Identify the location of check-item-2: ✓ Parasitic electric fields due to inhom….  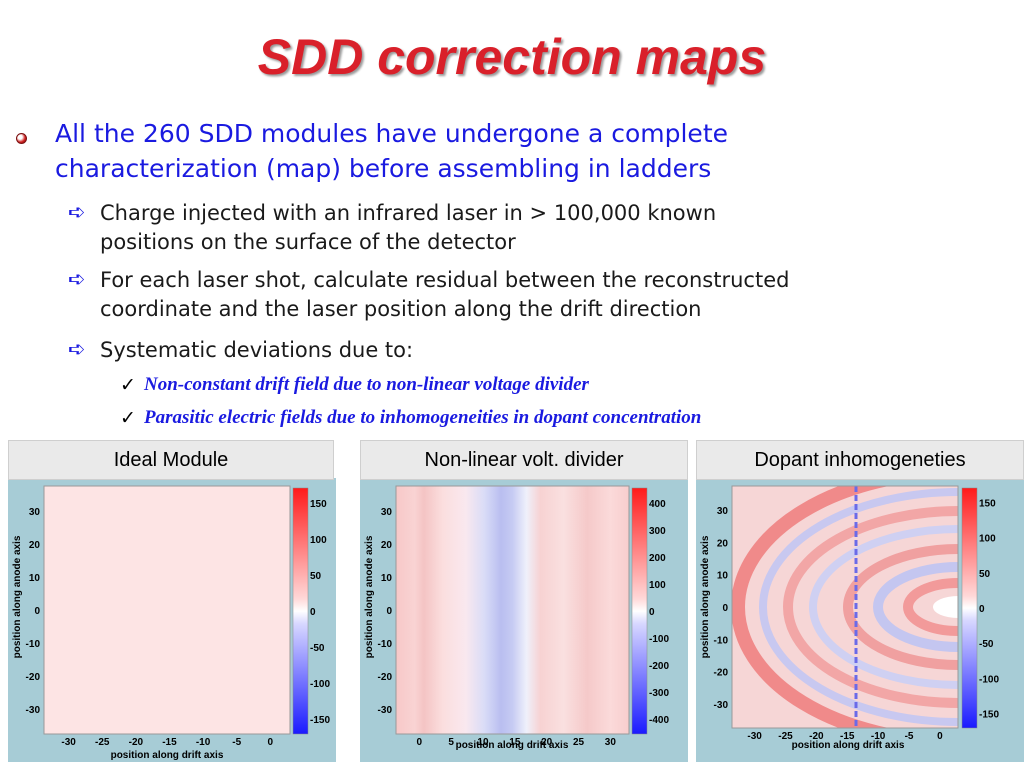
(411, 418).